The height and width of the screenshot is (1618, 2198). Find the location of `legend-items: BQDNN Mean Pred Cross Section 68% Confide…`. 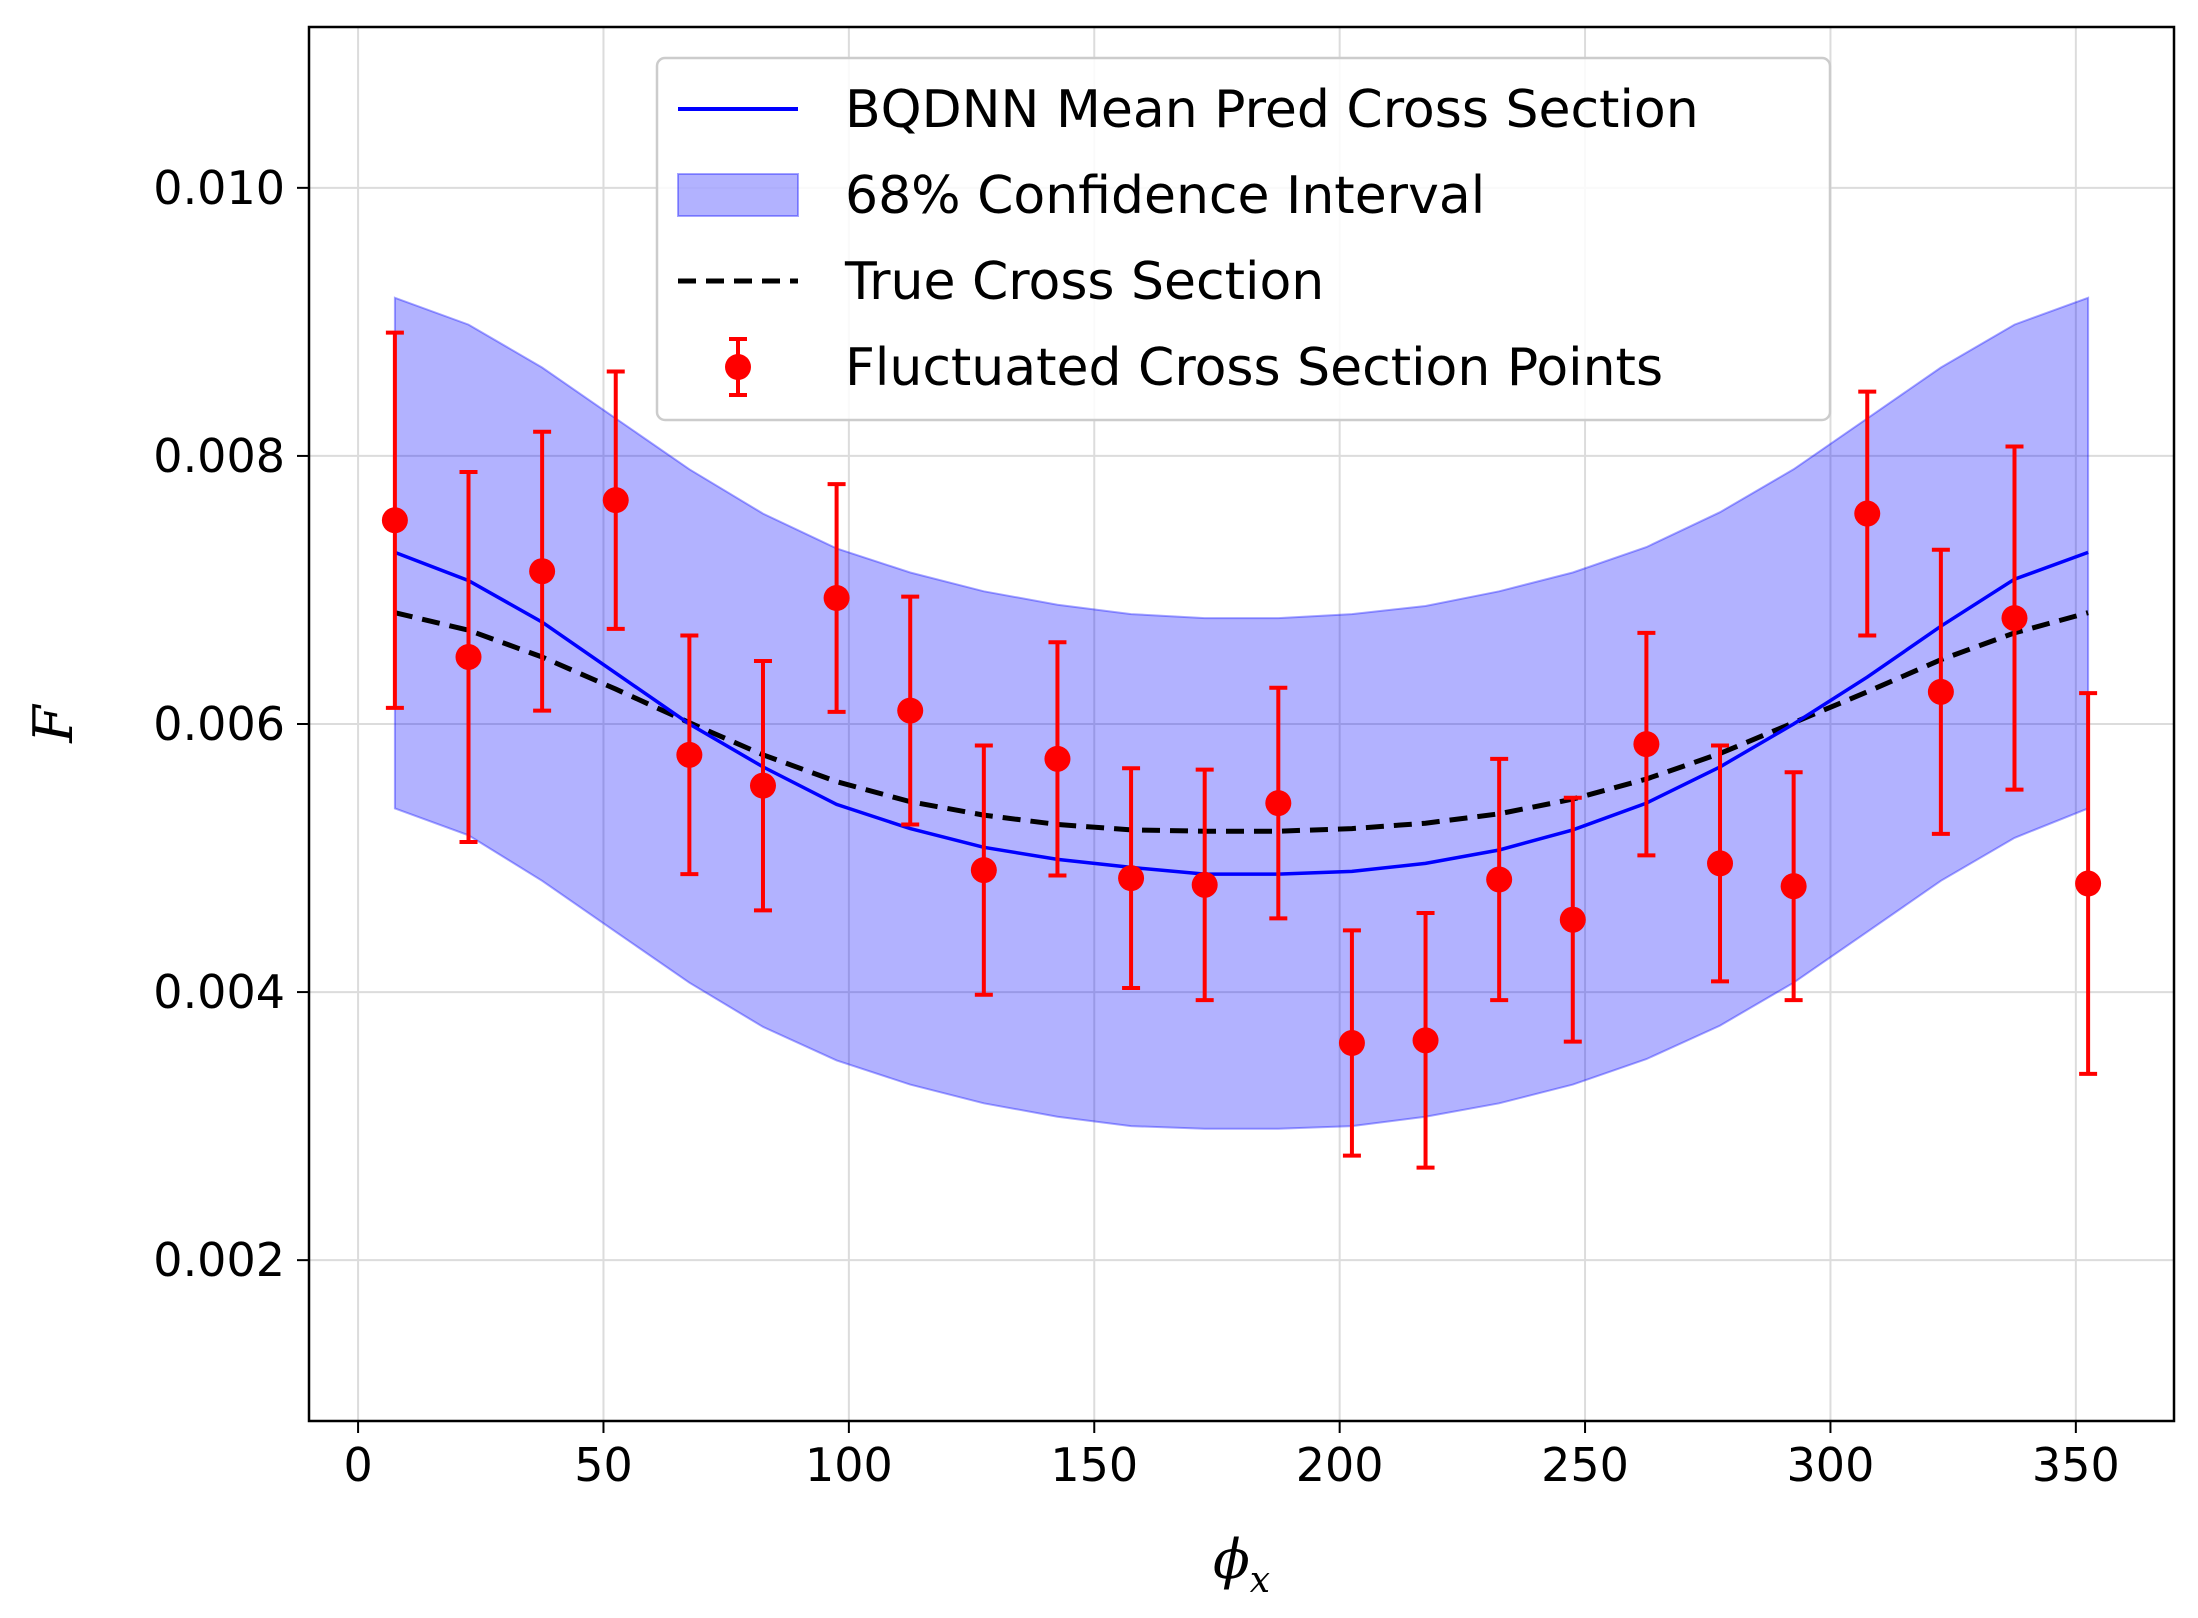

legend-items: BQDNN Mean Pred Cross Section 68% Confide… is located at coordinates (1188, 239).